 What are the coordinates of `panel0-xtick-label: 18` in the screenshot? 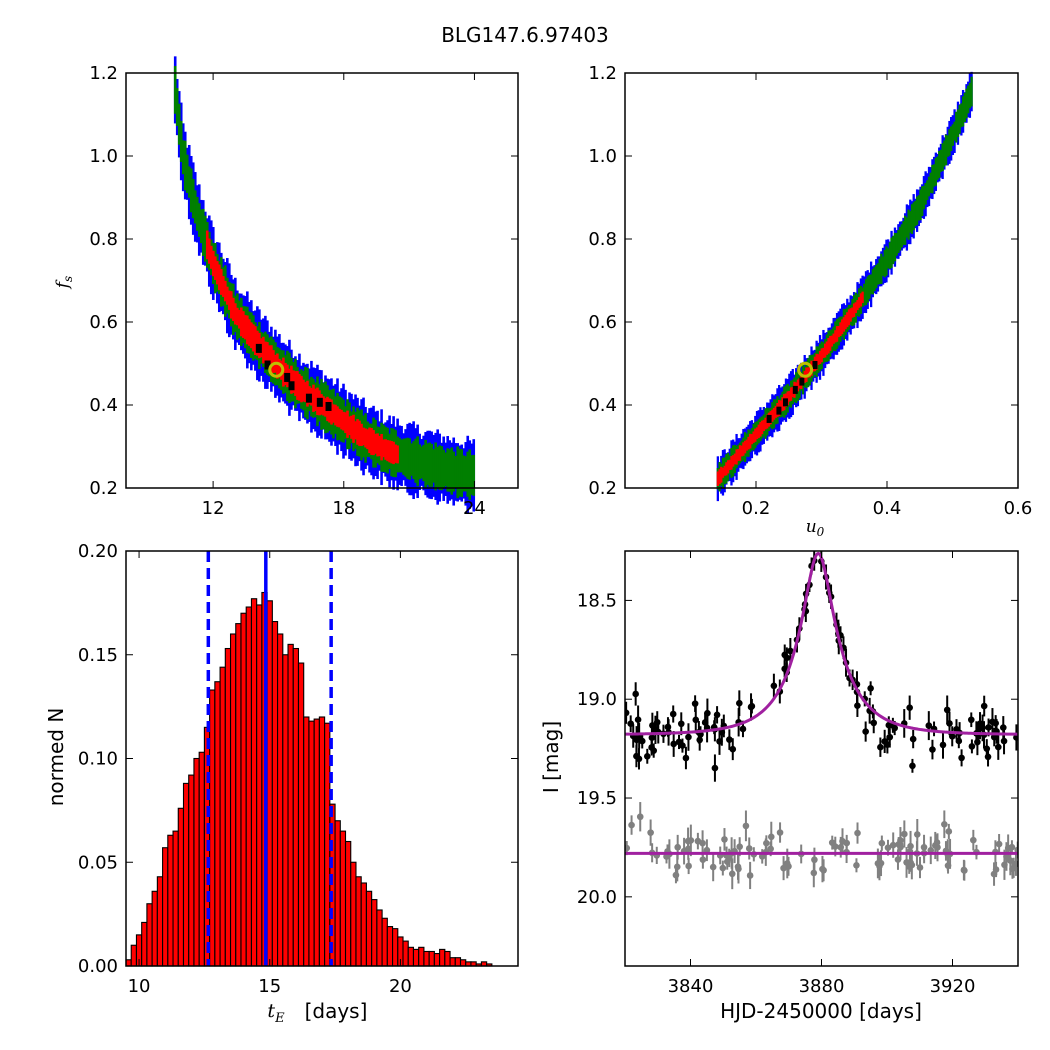 It's located at (343, 508).